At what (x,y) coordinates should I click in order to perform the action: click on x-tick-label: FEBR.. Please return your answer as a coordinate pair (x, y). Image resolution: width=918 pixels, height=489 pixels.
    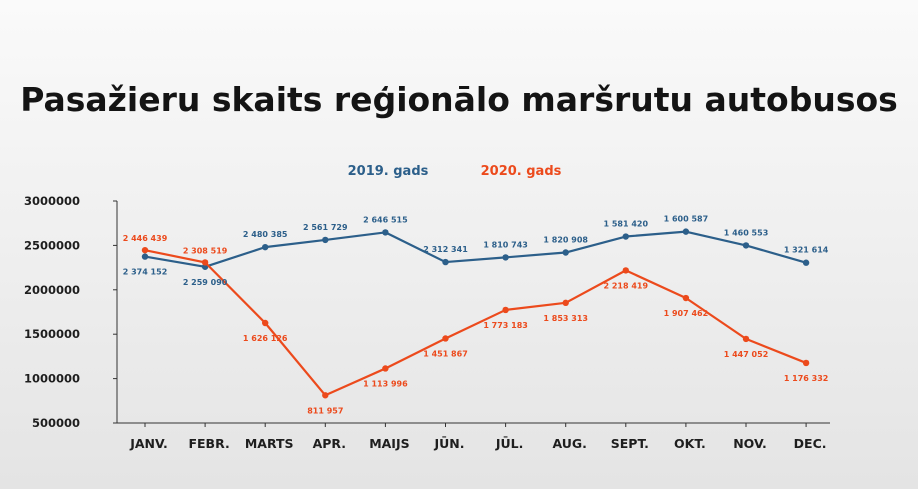
    Looking at the image, I should click on (208, 443).